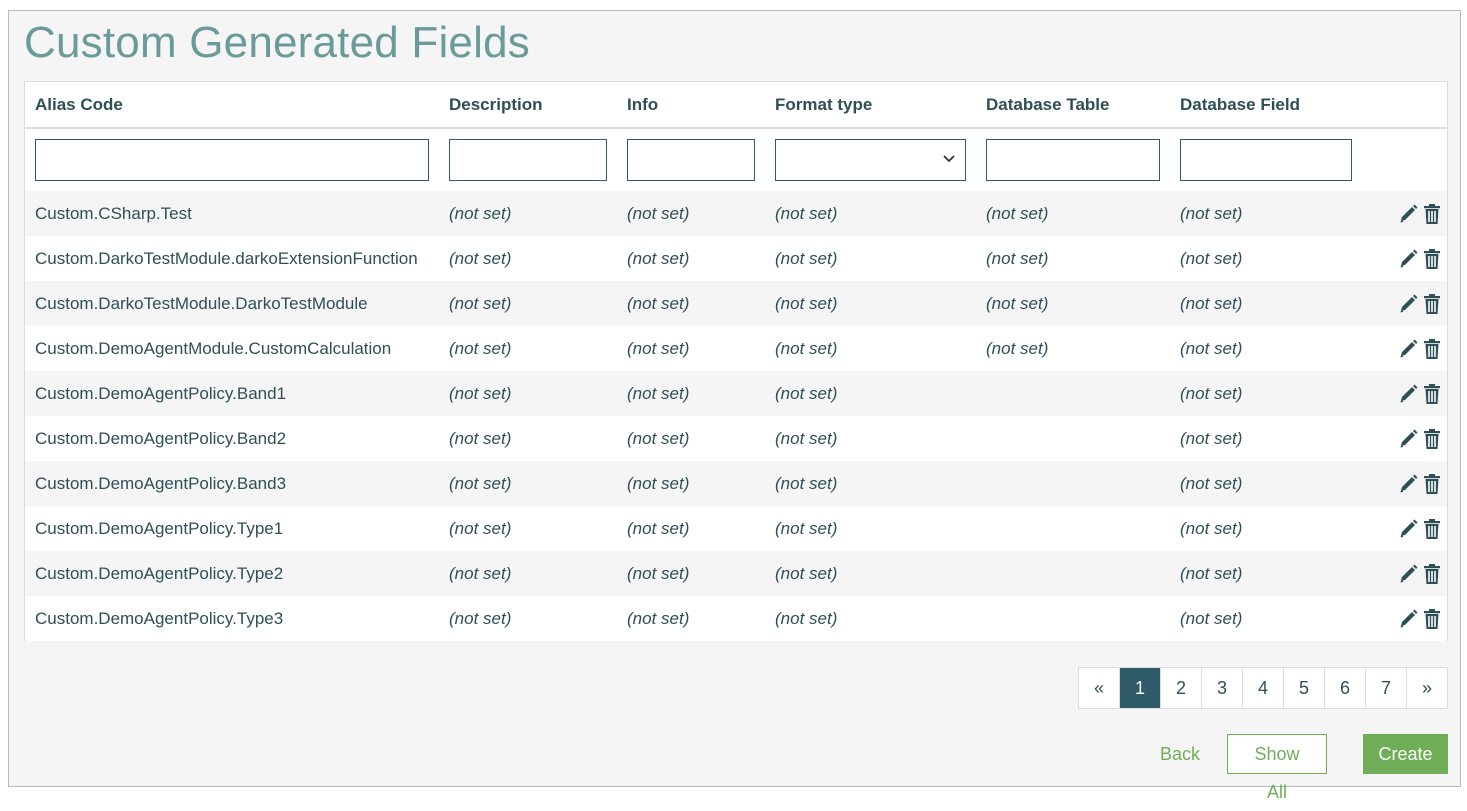 The width and height of the screenshot is (1467, 811). I want to click on pagination-page-4: 4, so click(1262, 688).